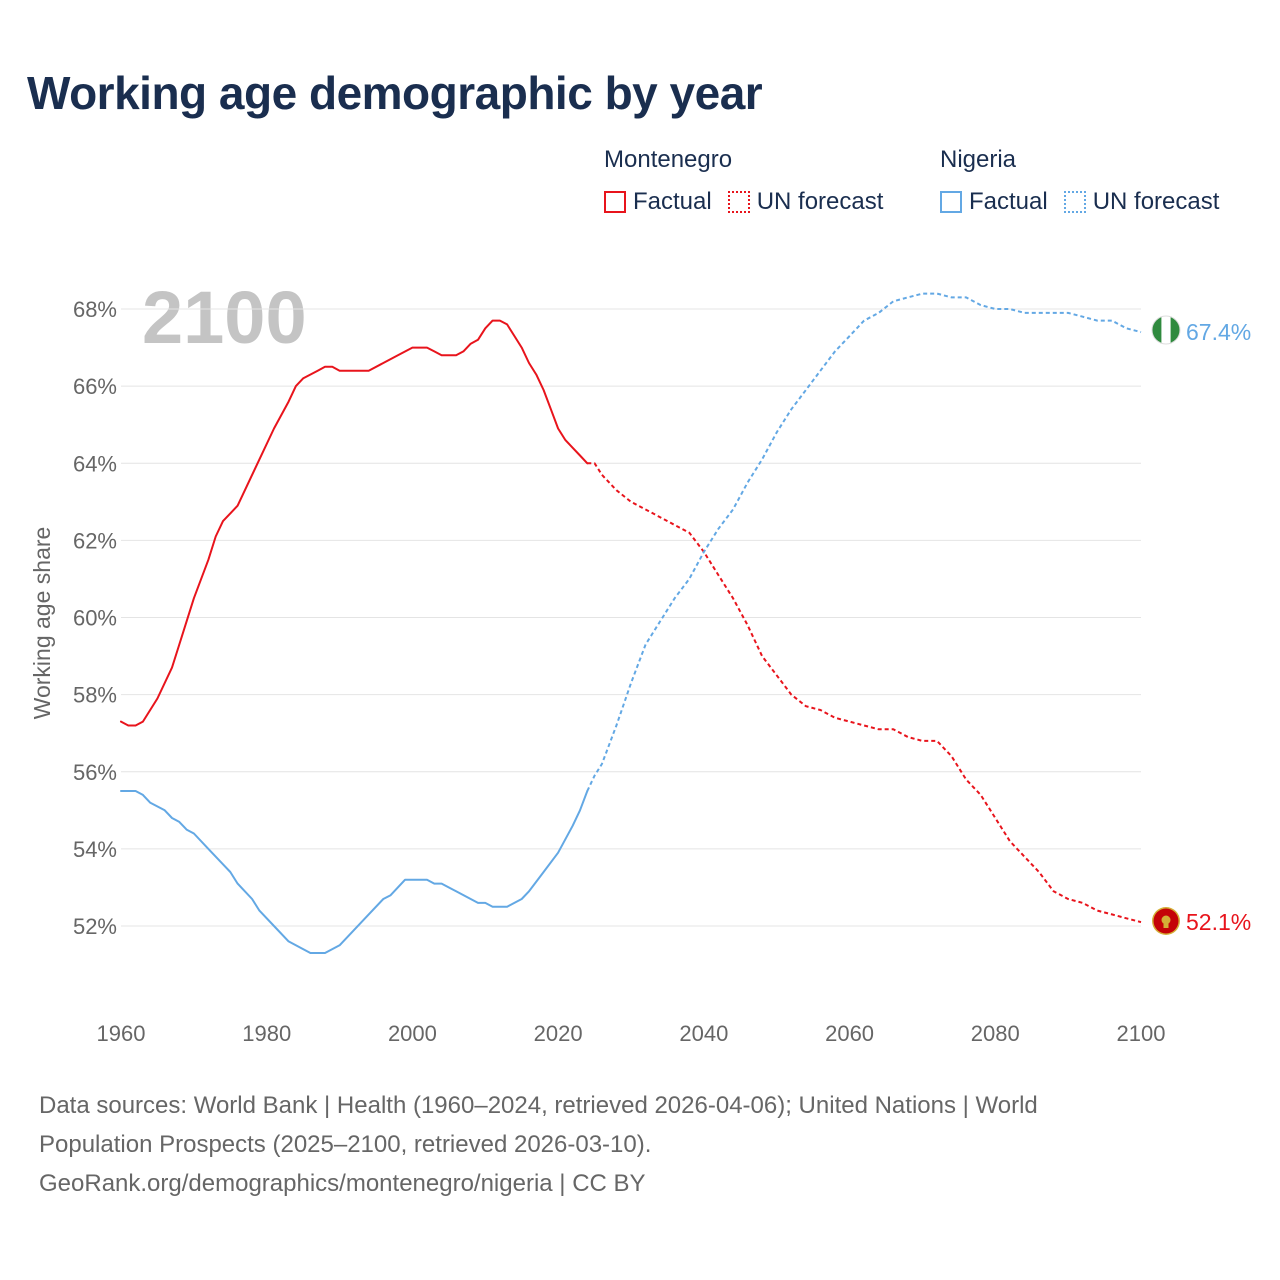  What do you see at coordinates (558, 1033) in the screenshot?
I see `x-tick-label: 2020` at bounding box center [558, 1033].